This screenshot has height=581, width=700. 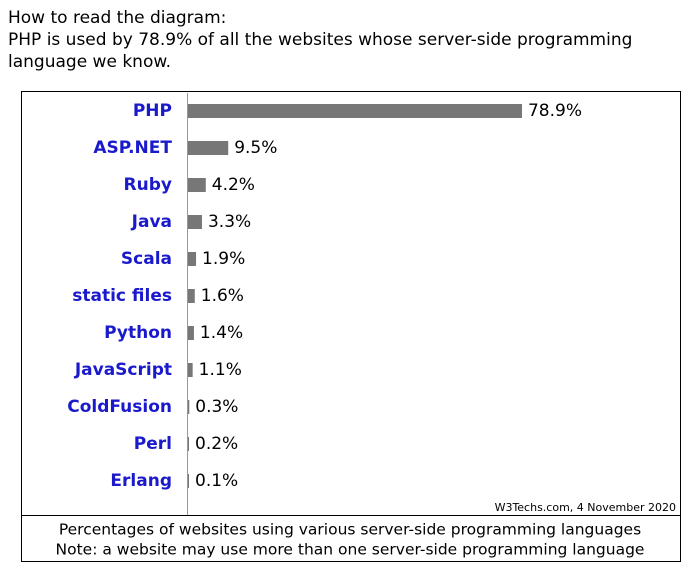 What do you see at coordinates (216, 444) in the screenshot?
I see `value-label: 0.2%` at bounding box center [216, 444].